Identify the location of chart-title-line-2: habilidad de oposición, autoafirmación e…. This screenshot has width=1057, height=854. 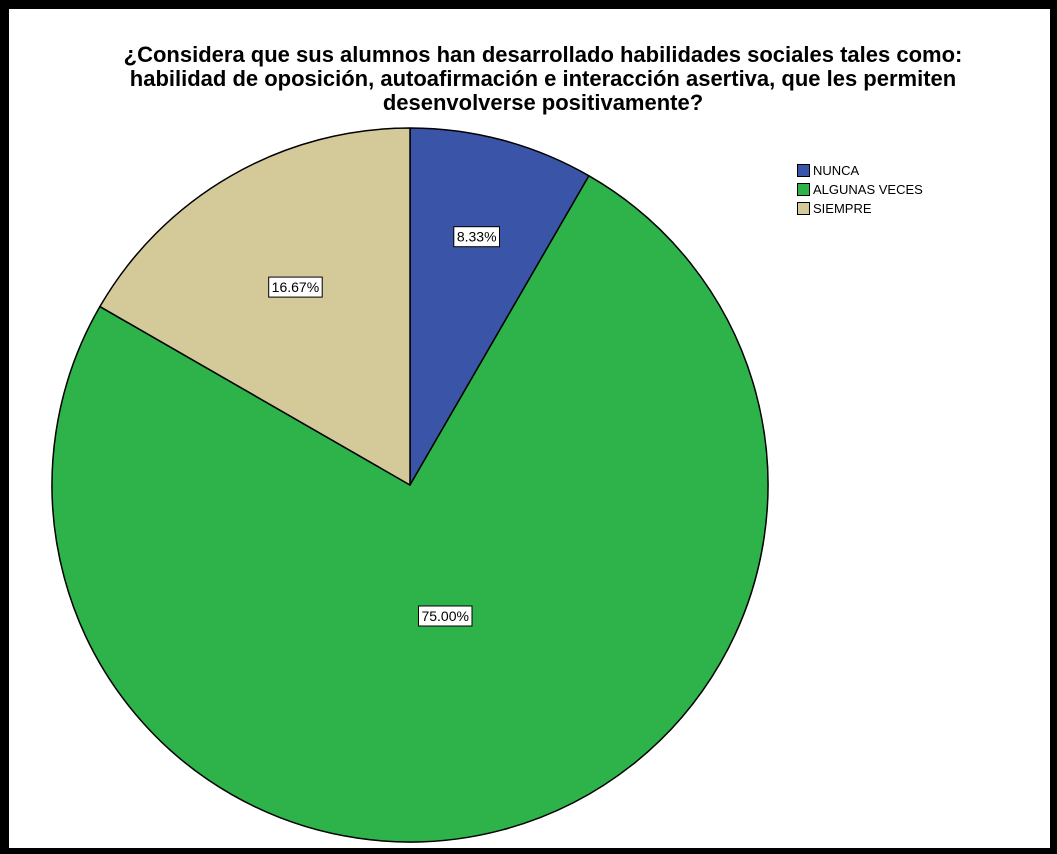
(543, 78).